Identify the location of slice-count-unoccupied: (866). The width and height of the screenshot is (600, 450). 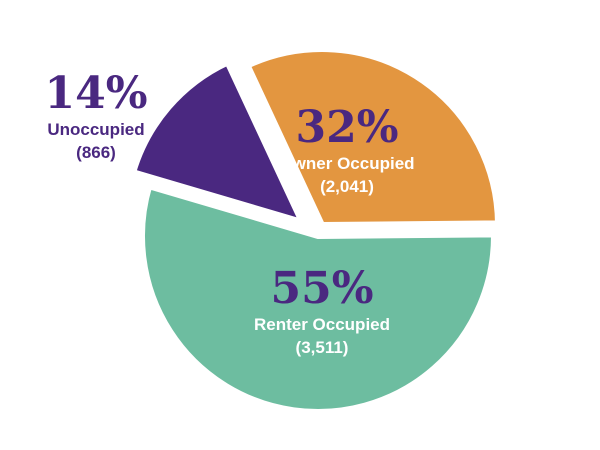
(96, 152).